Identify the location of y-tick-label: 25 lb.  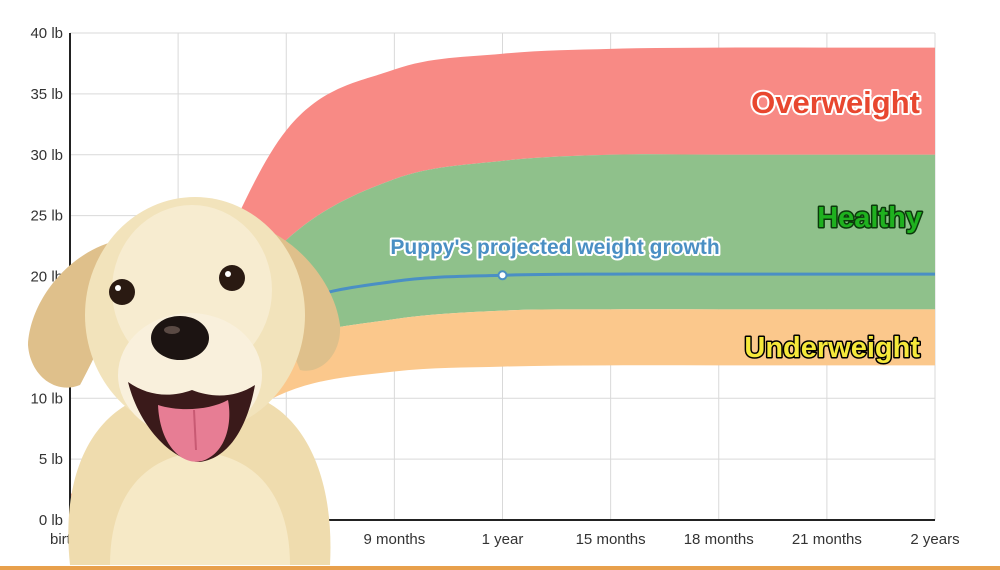
(46, 216).